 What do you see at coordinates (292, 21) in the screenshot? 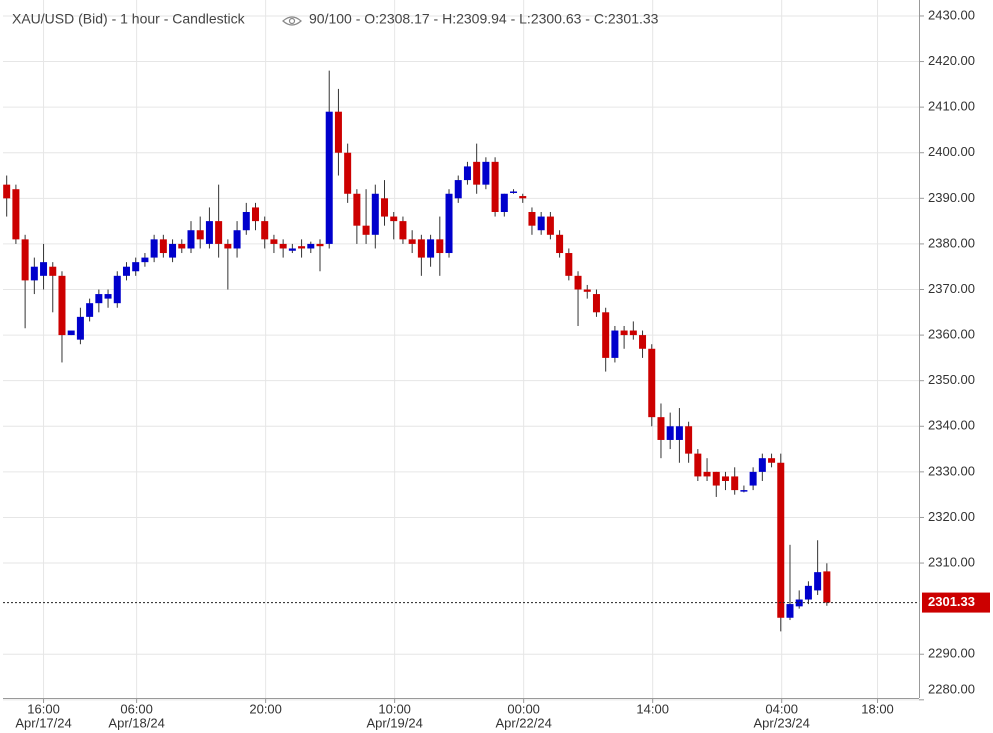
I see `eye-icon` at bounding box center [292, 21].